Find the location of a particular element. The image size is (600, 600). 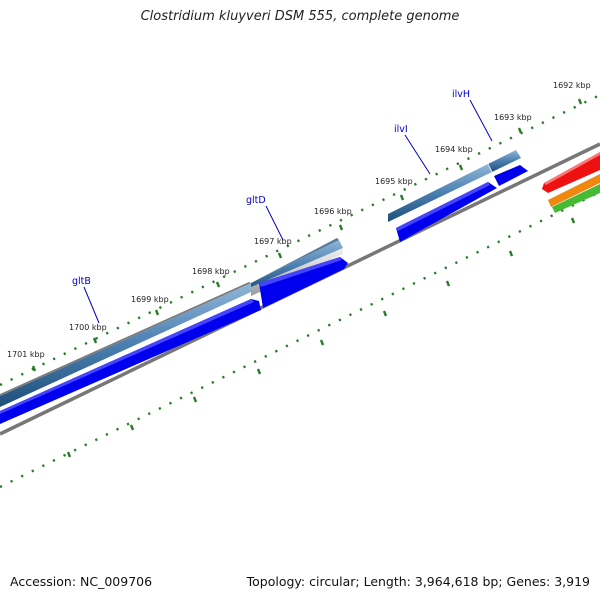

ruler-label-1699: 1699 kbp is located at coordinates (150, 299).